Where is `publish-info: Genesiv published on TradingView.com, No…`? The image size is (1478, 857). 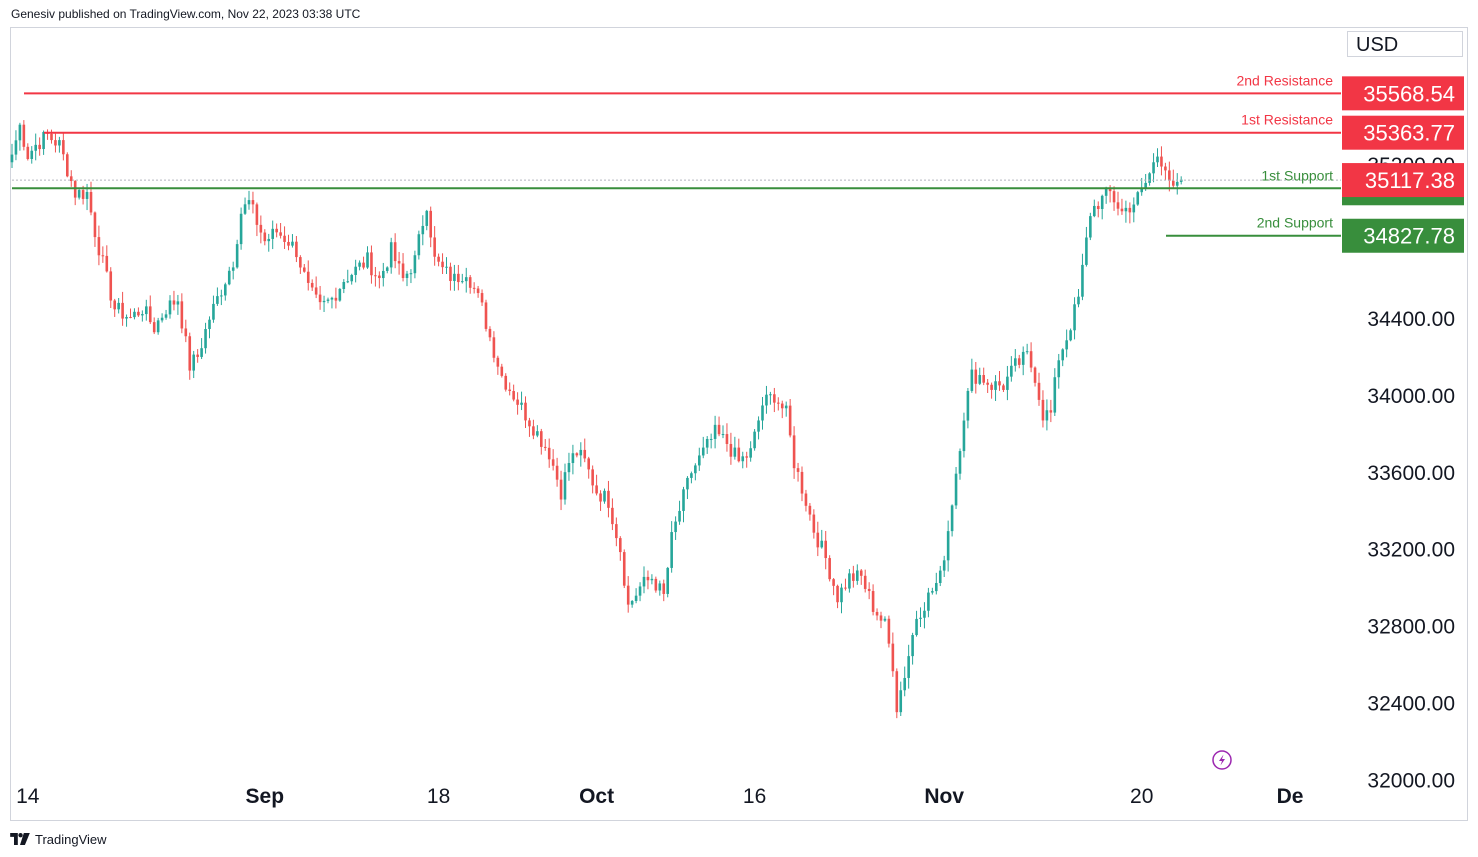
publish-info: Genesiv published on TradingView.com, No… is located at coordinates (186, 14).